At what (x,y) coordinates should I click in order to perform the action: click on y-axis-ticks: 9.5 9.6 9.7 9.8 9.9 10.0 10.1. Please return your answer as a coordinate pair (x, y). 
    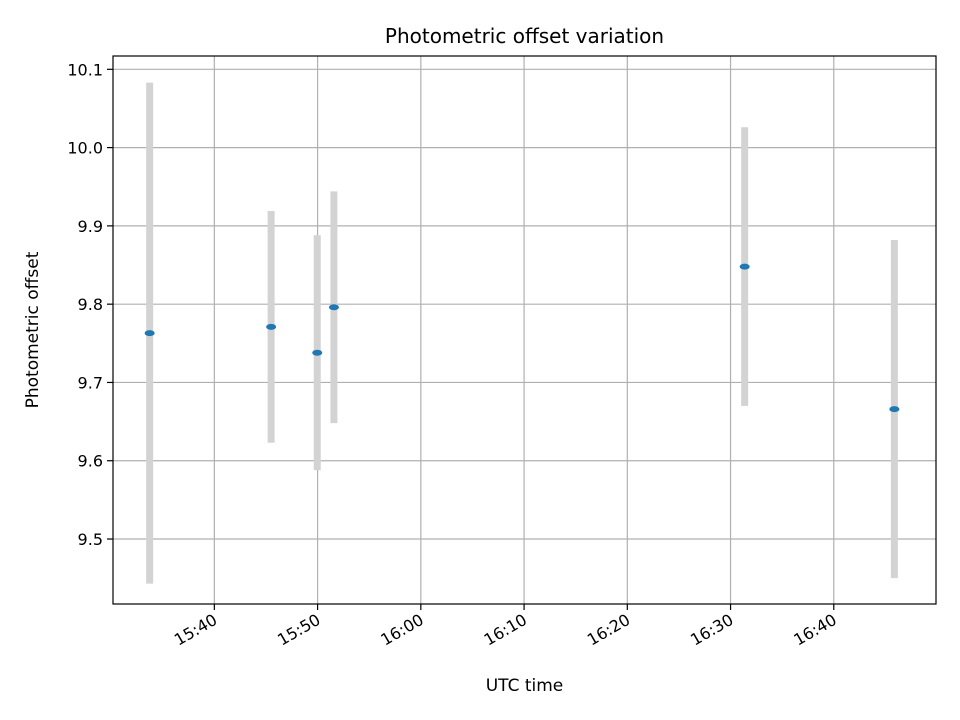
    Looking at the image, I should click on (90, 304).